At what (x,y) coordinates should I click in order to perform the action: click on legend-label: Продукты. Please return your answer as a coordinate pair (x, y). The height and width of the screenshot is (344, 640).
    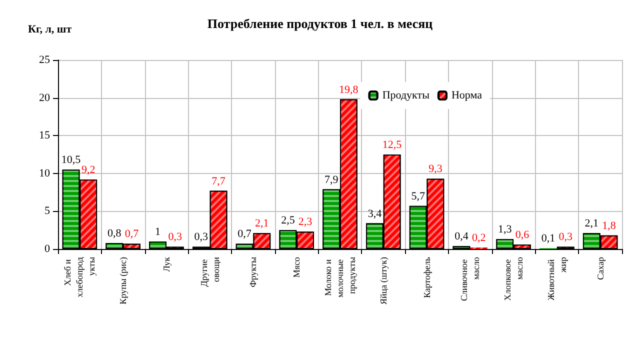
    Looking at the image, I should click on (406, 96).